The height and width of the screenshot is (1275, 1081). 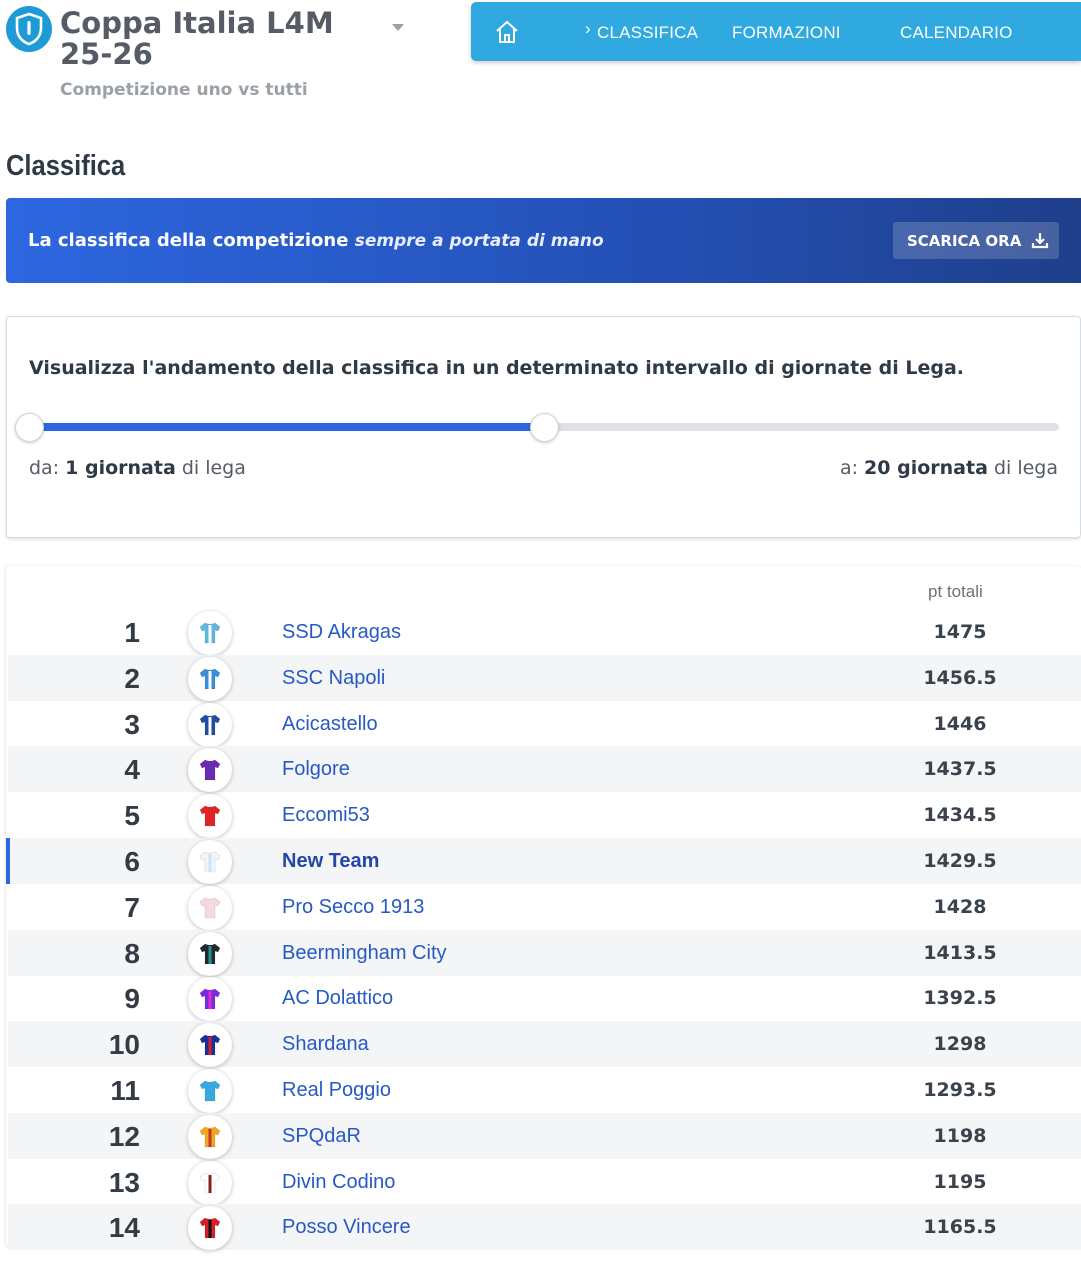 I want to click on table-row: 6 New Team 1429.5, so click(x=543, y=861).